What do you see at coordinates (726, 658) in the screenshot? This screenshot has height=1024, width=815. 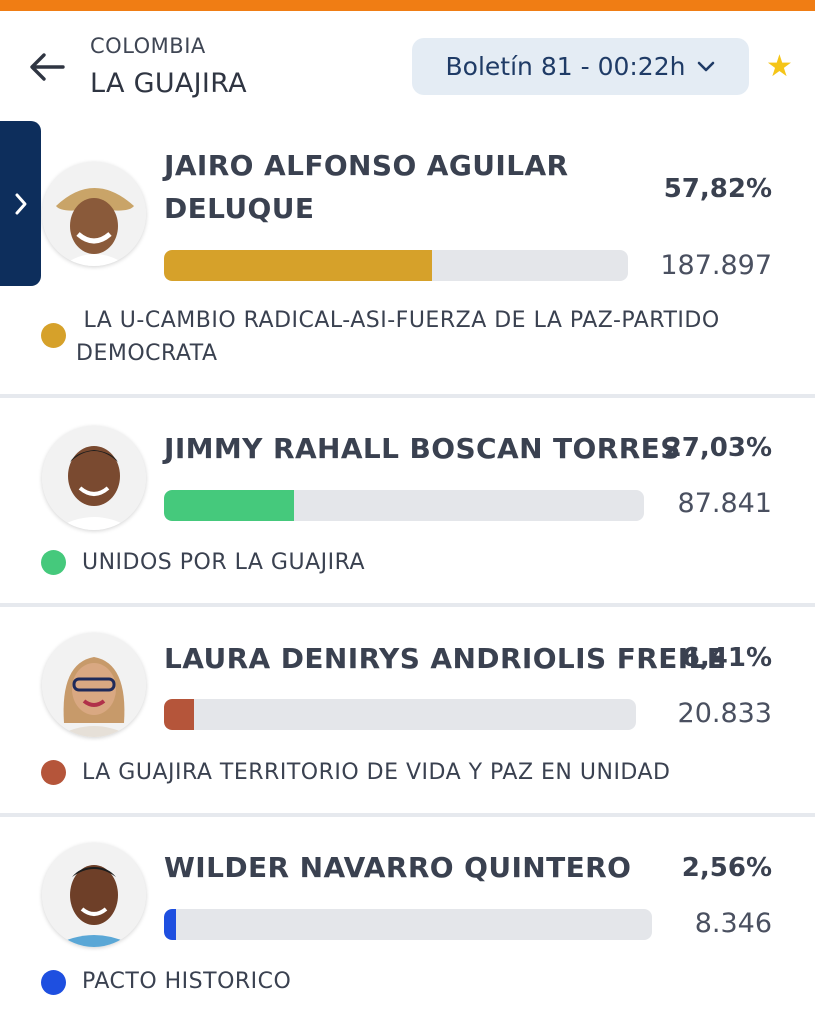 I see `vote-percent: 6,41%` at bounding box center [726, 658].